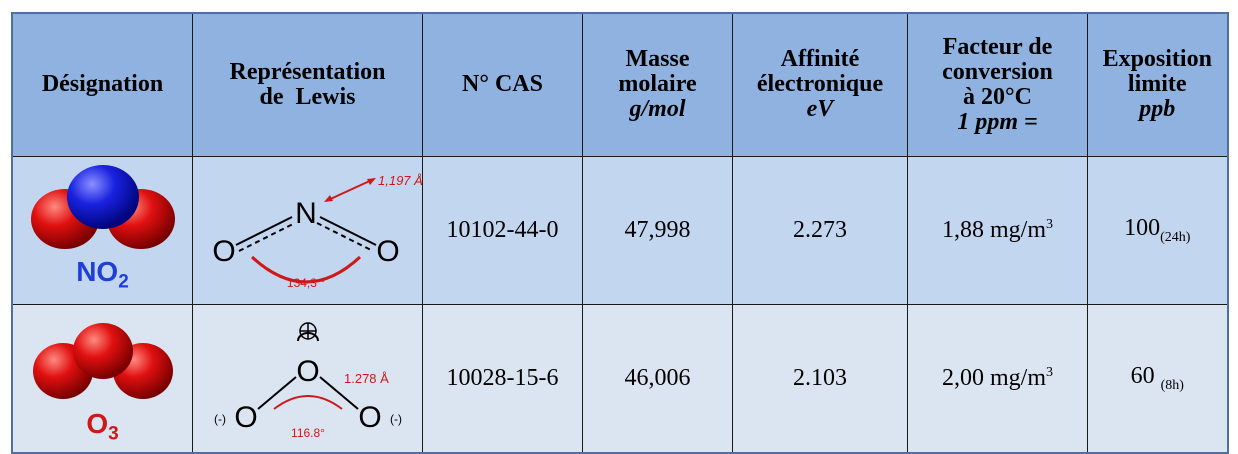 The height and width of the screenshot is (454, 1238). Describe the element at coordinates (820, 230) in the screenshot. I see `cell: 2.273` at that location.